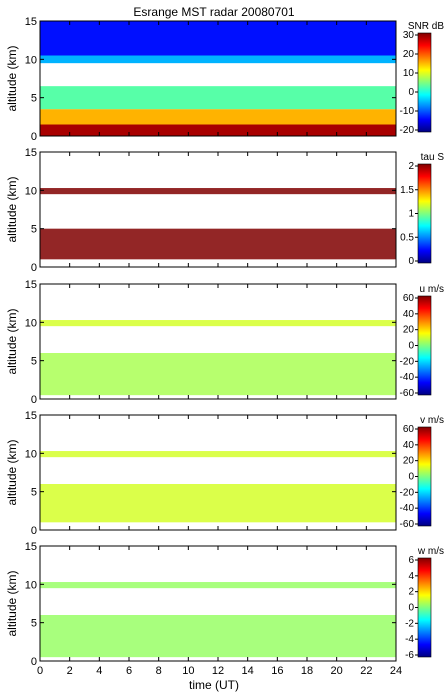 This screenshot has height=693, width=446. What do you see at coordinates (129, 671) in the screenshot?
I see `x-tick-label: 6` at bounding box center [129, 671].